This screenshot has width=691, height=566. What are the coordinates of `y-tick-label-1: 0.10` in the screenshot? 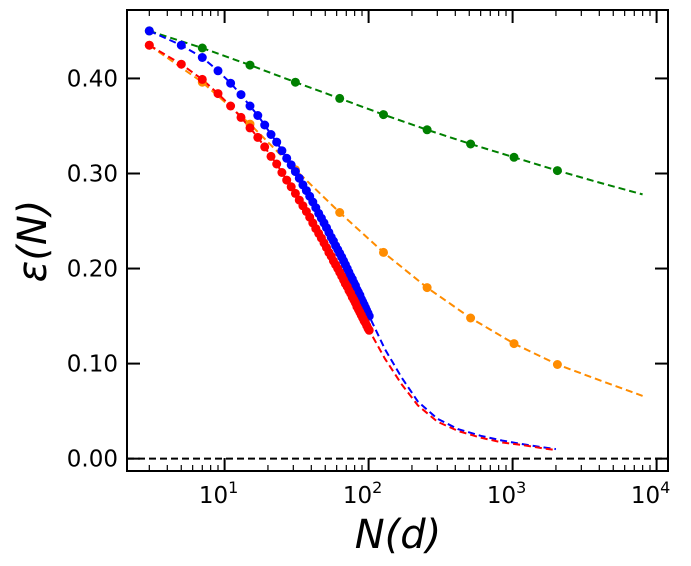 It's located at (92, 365).